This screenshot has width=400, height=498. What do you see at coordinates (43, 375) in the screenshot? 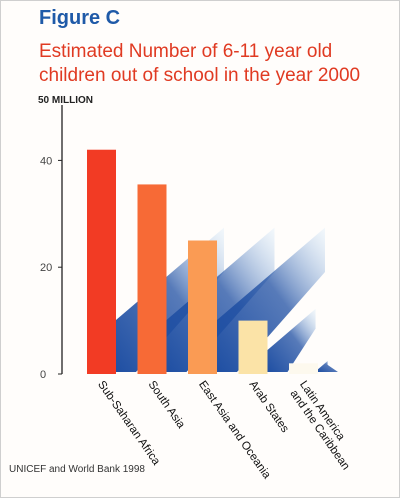
I see `y-tick-label: 0` at bounding box center [43, 375].